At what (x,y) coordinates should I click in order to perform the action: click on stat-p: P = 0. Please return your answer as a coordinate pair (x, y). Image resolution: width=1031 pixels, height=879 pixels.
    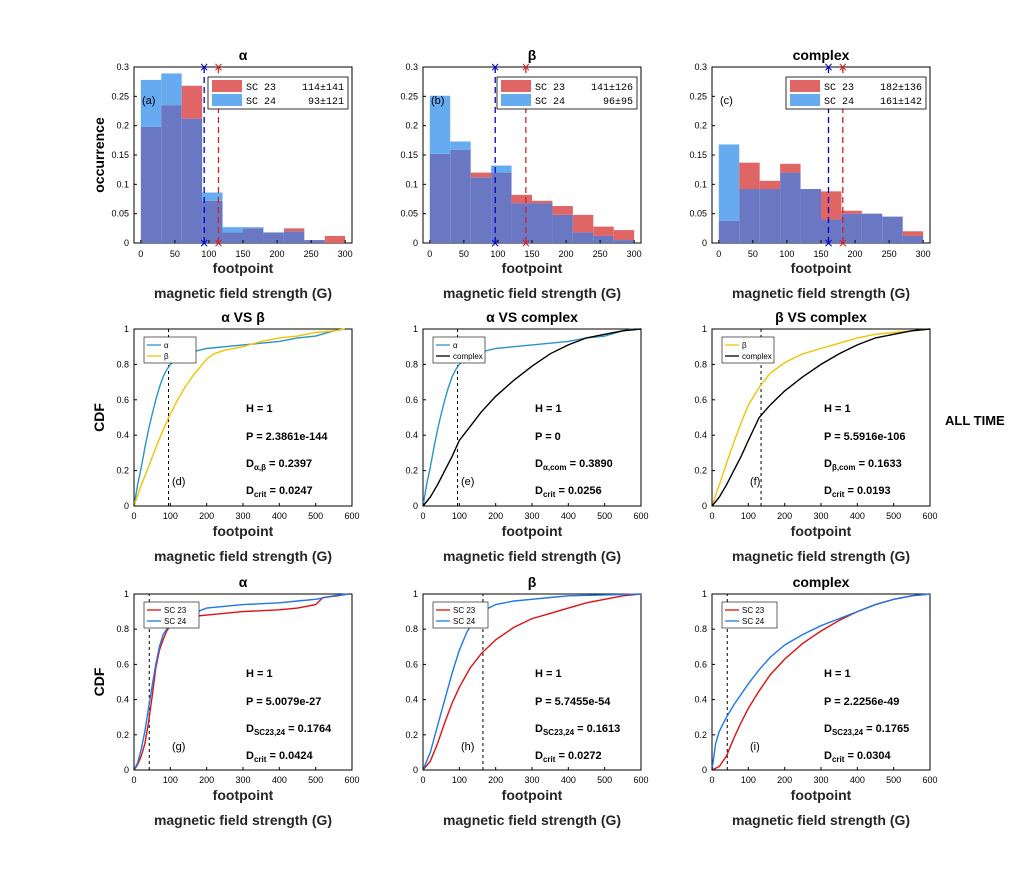
    Looking at the image, I should click on (548, 437).